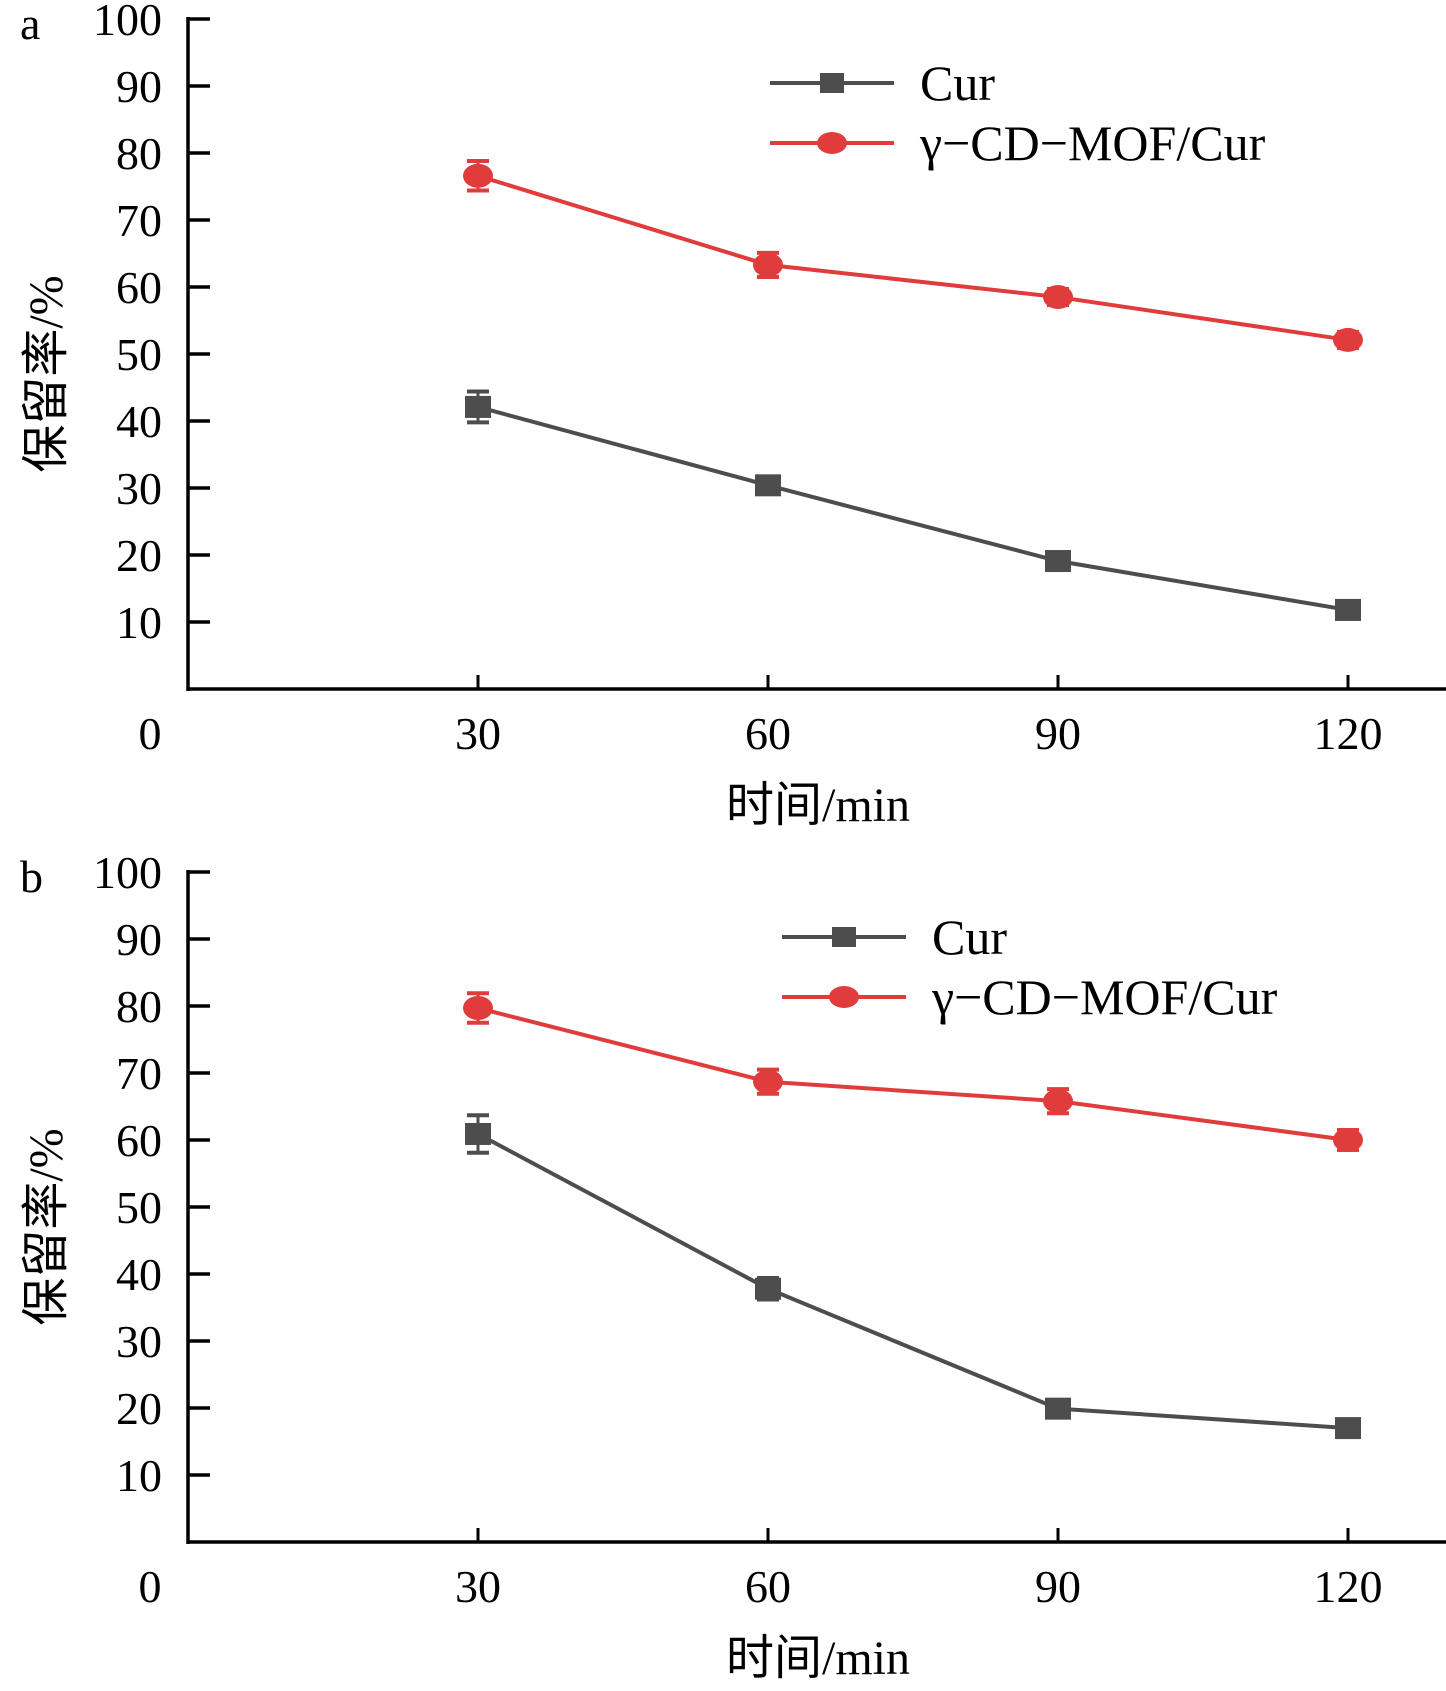 This screenshot has width=1446, height=1691. What do you see at coordinates (30, 24) in the screenshot?
I see `panel-label: a` at bounding box center [30, 24].